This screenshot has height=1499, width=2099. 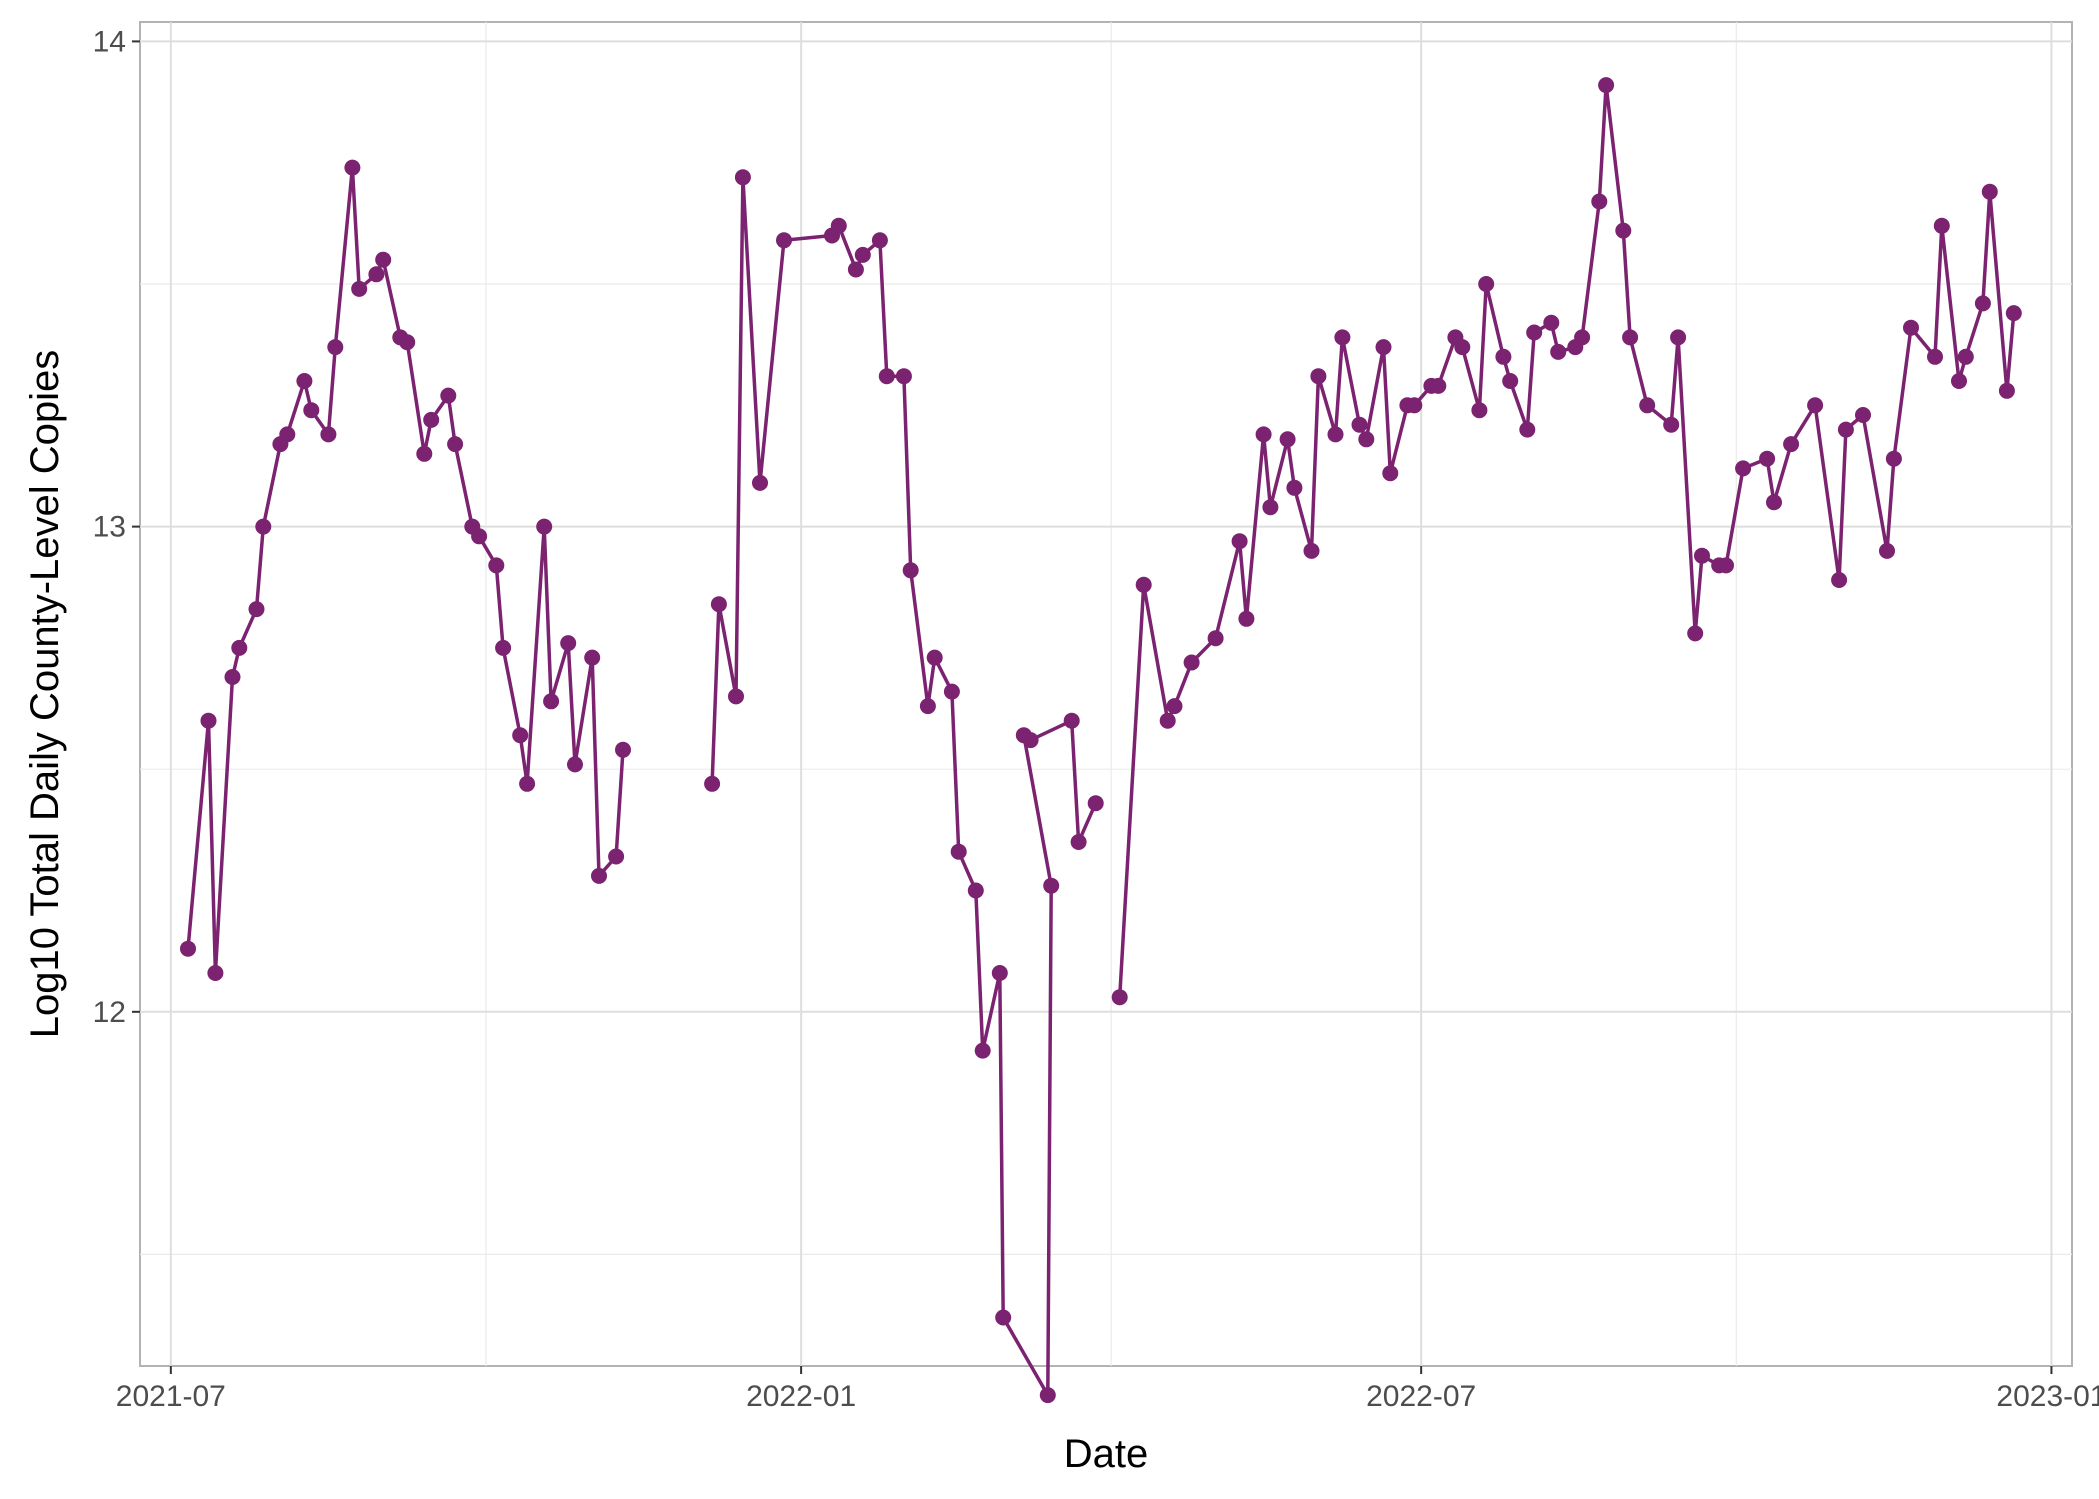 I want to click on y-axis-title: Log10 Total Daily County-Level Copies, so click(x=45, y=694).